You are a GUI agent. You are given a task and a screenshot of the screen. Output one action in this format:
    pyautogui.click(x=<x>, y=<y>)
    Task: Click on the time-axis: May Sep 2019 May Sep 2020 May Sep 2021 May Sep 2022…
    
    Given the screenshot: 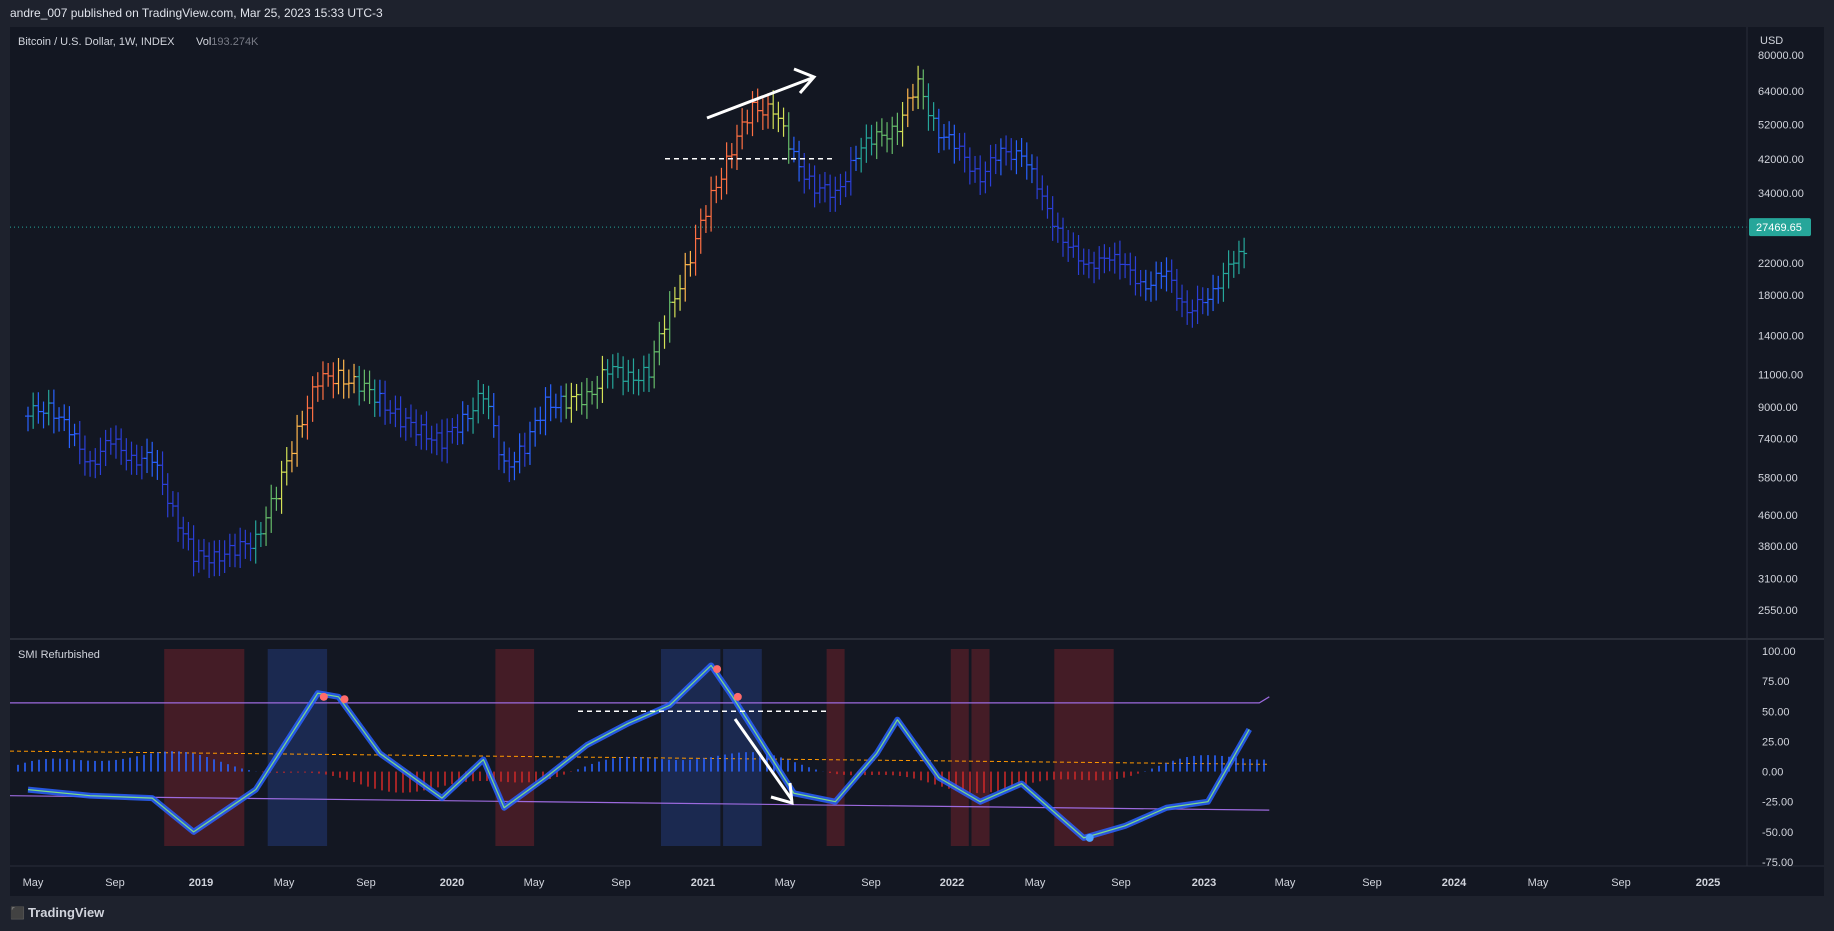 What is the action you would take?
    pyautogui.click(x=872, y=883)
    